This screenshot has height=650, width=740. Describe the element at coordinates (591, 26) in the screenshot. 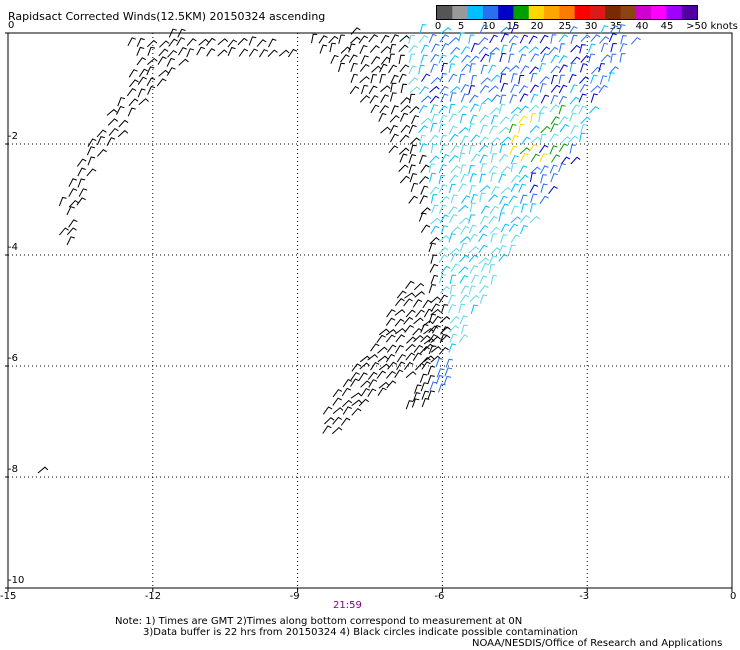

I see `colorbar-tick-label: 30` at that location.